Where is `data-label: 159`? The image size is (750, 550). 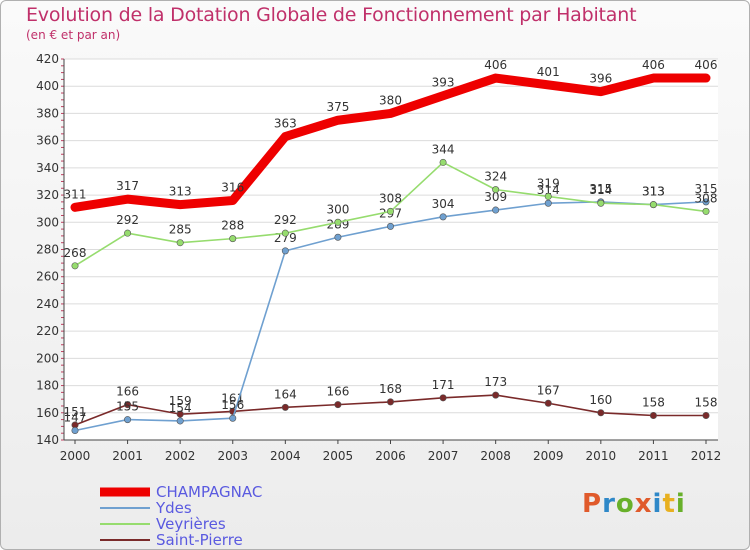
data-label: 159 is located at coordinates (180, 401).